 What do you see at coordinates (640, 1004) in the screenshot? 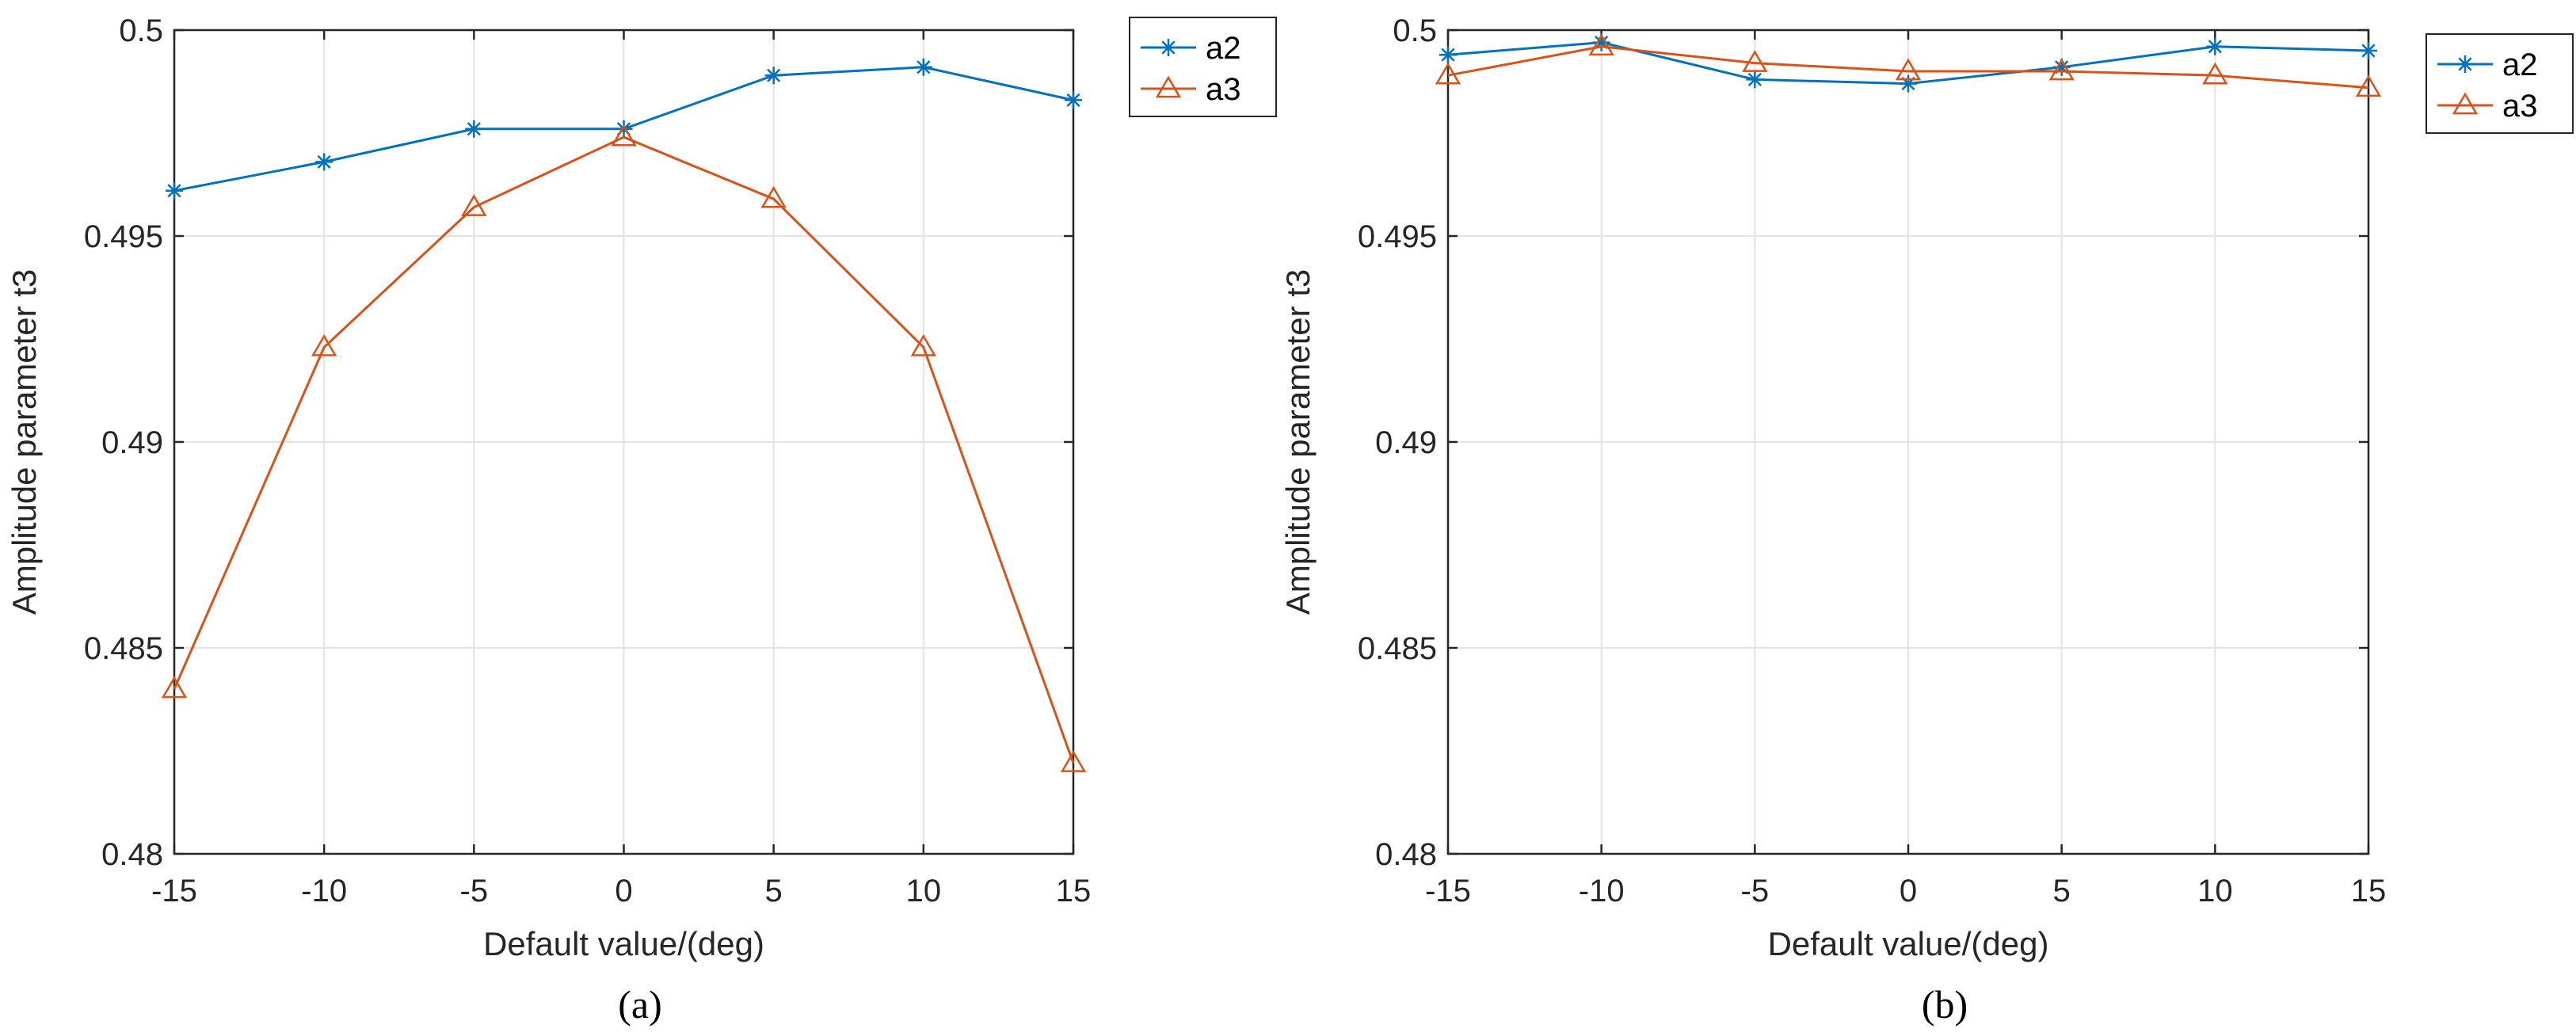
I see `panel-caption: (a)` at bounding box center [640, 1004].